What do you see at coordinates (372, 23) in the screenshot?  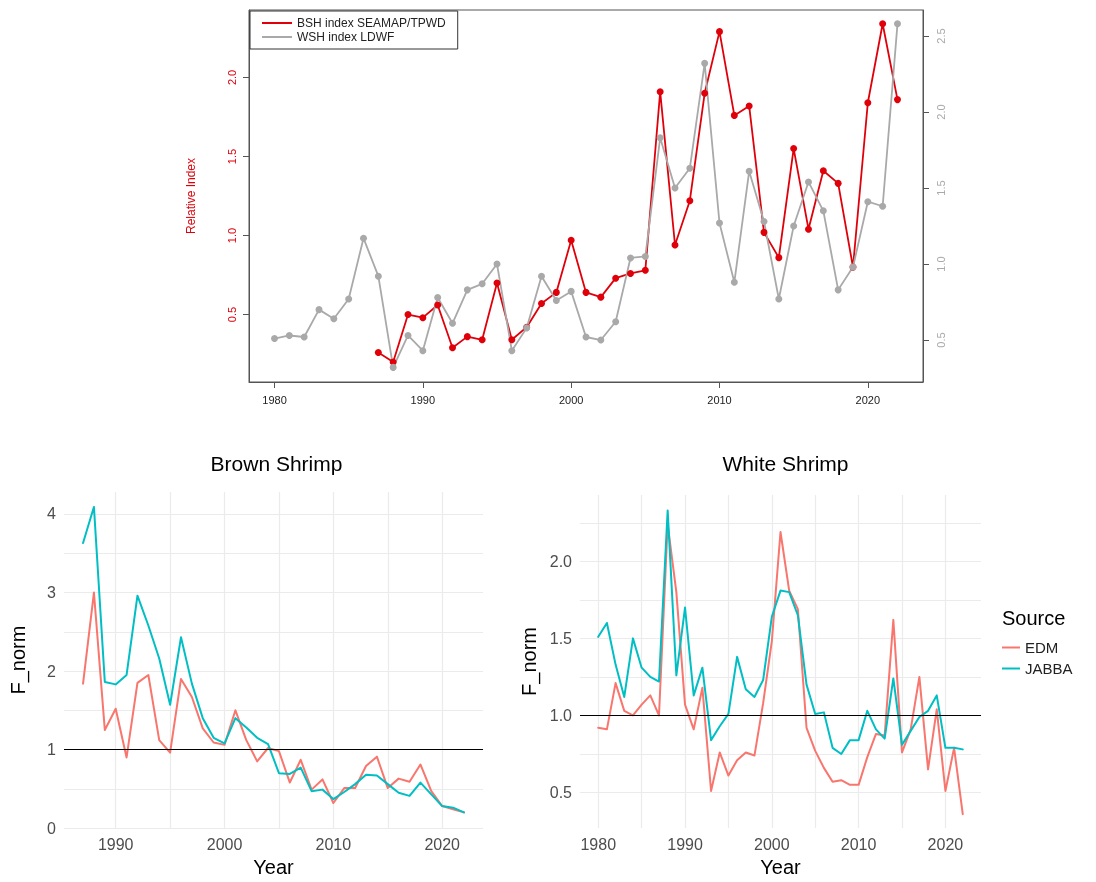 I see `legend-label: BSH index SEAMAP/TPWD` at bounding box center [372, 23].